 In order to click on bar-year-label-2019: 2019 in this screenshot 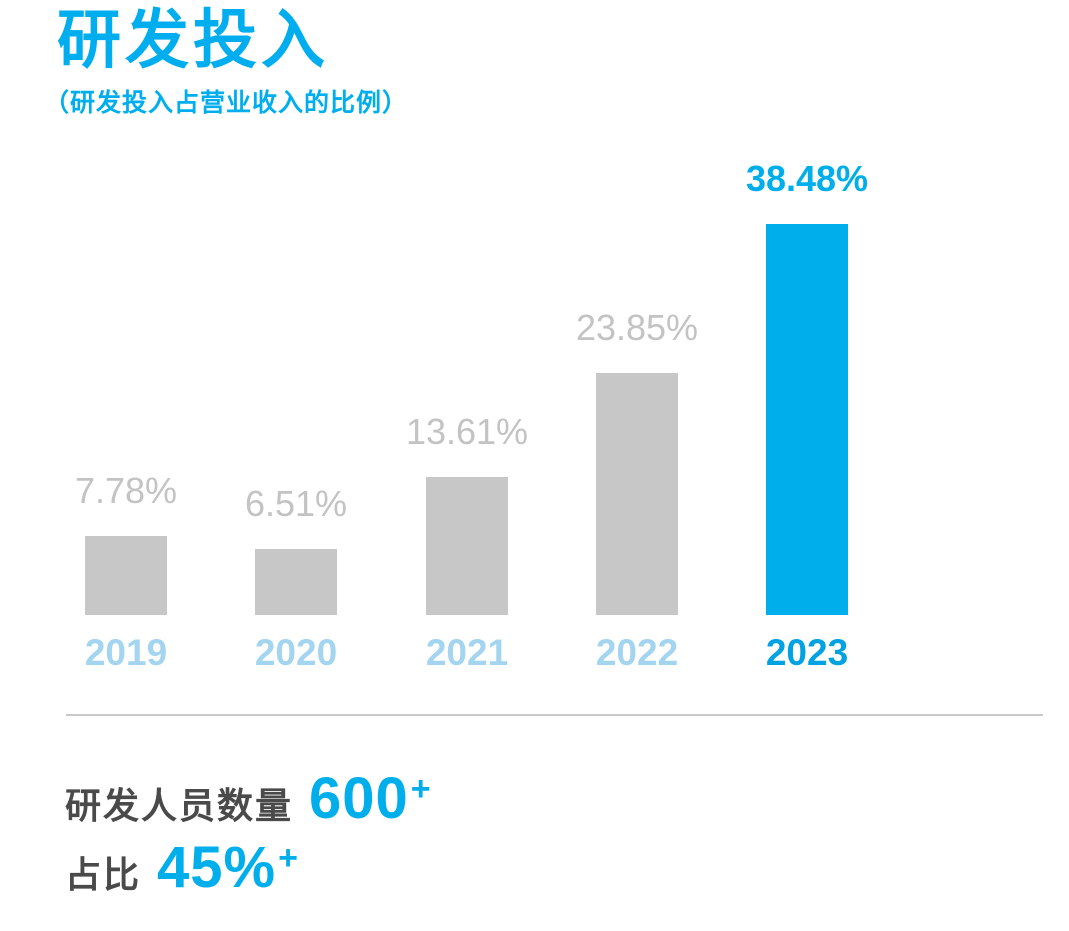, I will do `click(126, 652)`.